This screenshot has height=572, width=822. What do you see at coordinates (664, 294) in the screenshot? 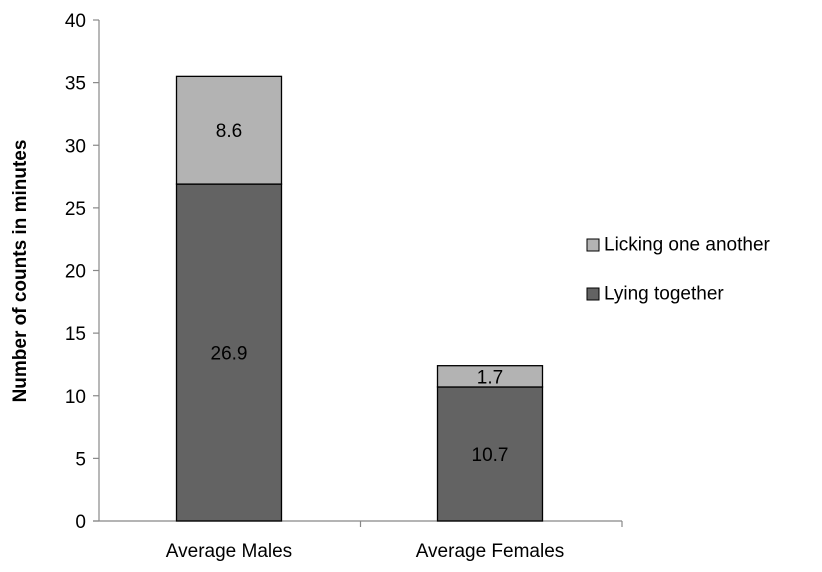
I see `legend-label: Lying together` at bounding box center [664, 294].